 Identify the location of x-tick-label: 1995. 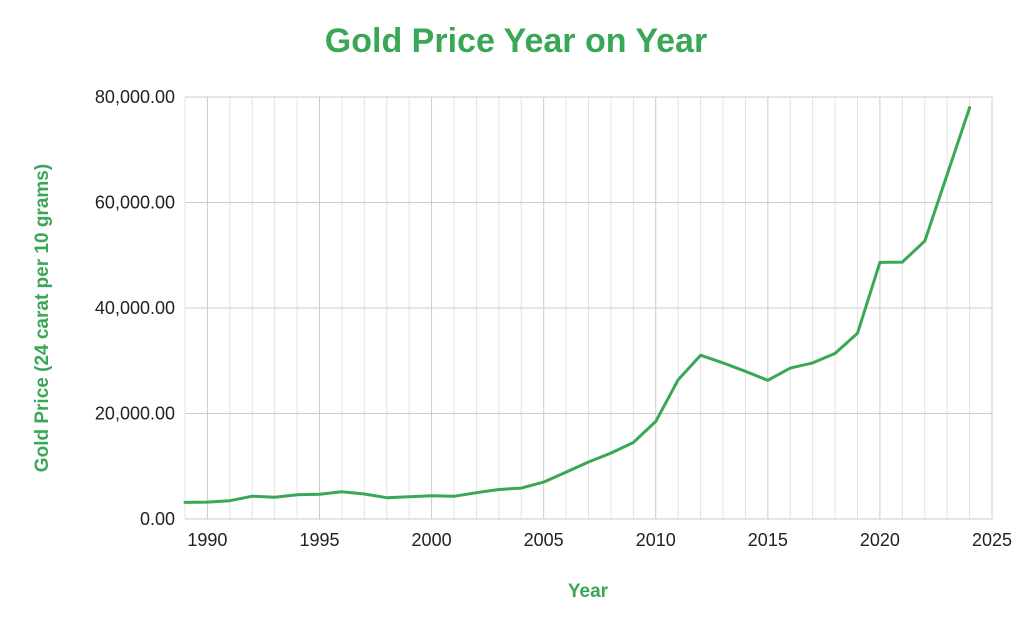
(319, 540).